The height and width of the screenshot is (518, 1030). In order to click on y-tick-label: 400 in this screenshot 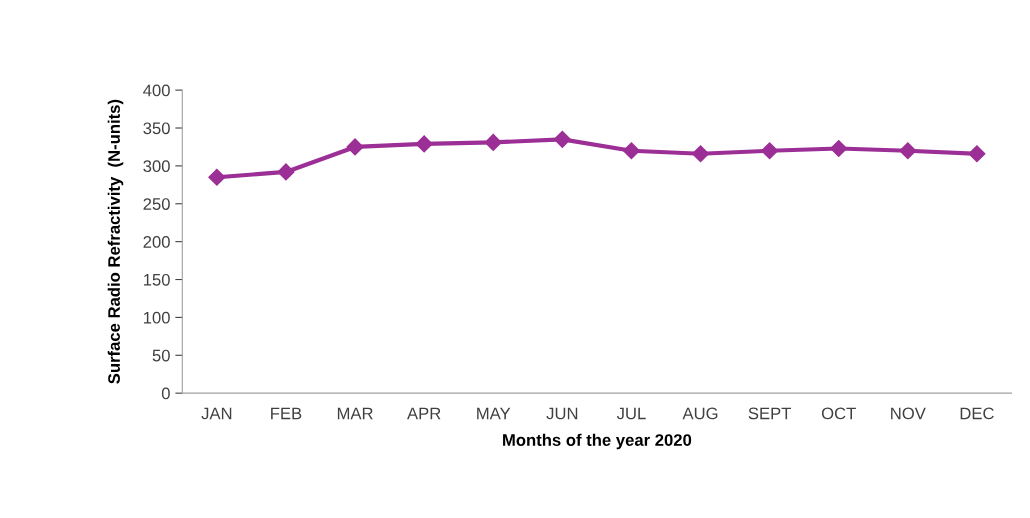, I will do `click(156, 90)`.